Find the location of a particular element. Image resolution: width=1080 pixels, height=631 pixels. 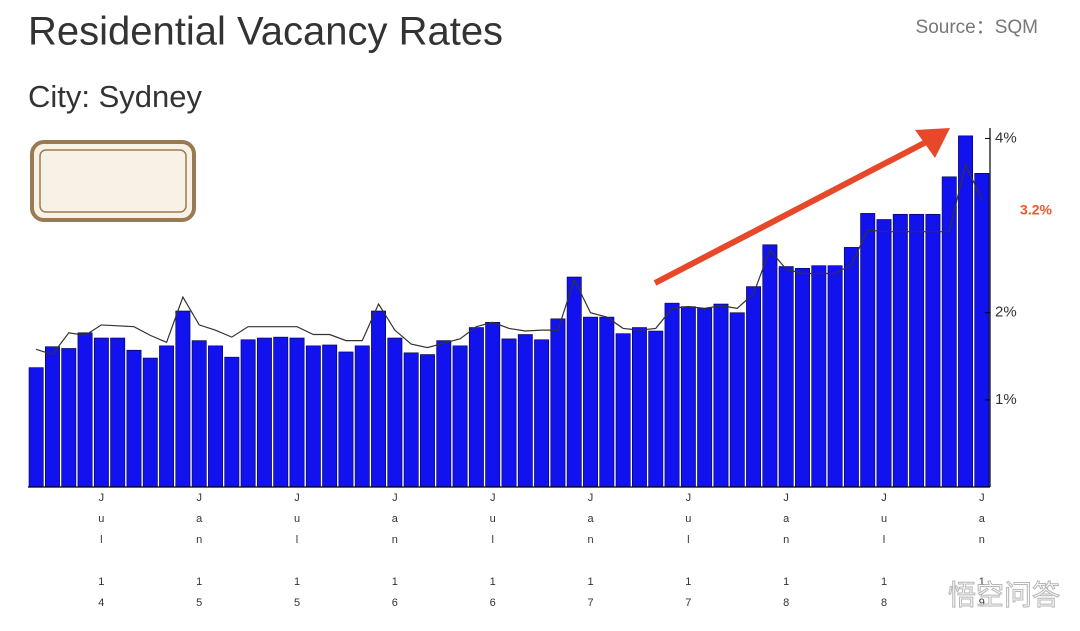

y-tick-label: 2% is located at coordinates (1006, 312).